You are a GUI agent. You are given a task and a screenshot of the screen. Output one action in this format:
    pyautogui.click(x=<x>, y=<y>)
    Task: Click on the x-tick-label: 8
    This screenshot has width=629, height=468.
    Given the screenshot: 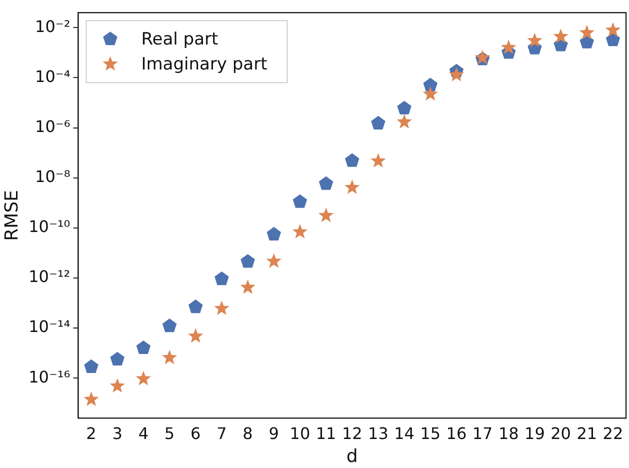 What is the action you would take?
    pyautogui.click(x=247, y=433)
    